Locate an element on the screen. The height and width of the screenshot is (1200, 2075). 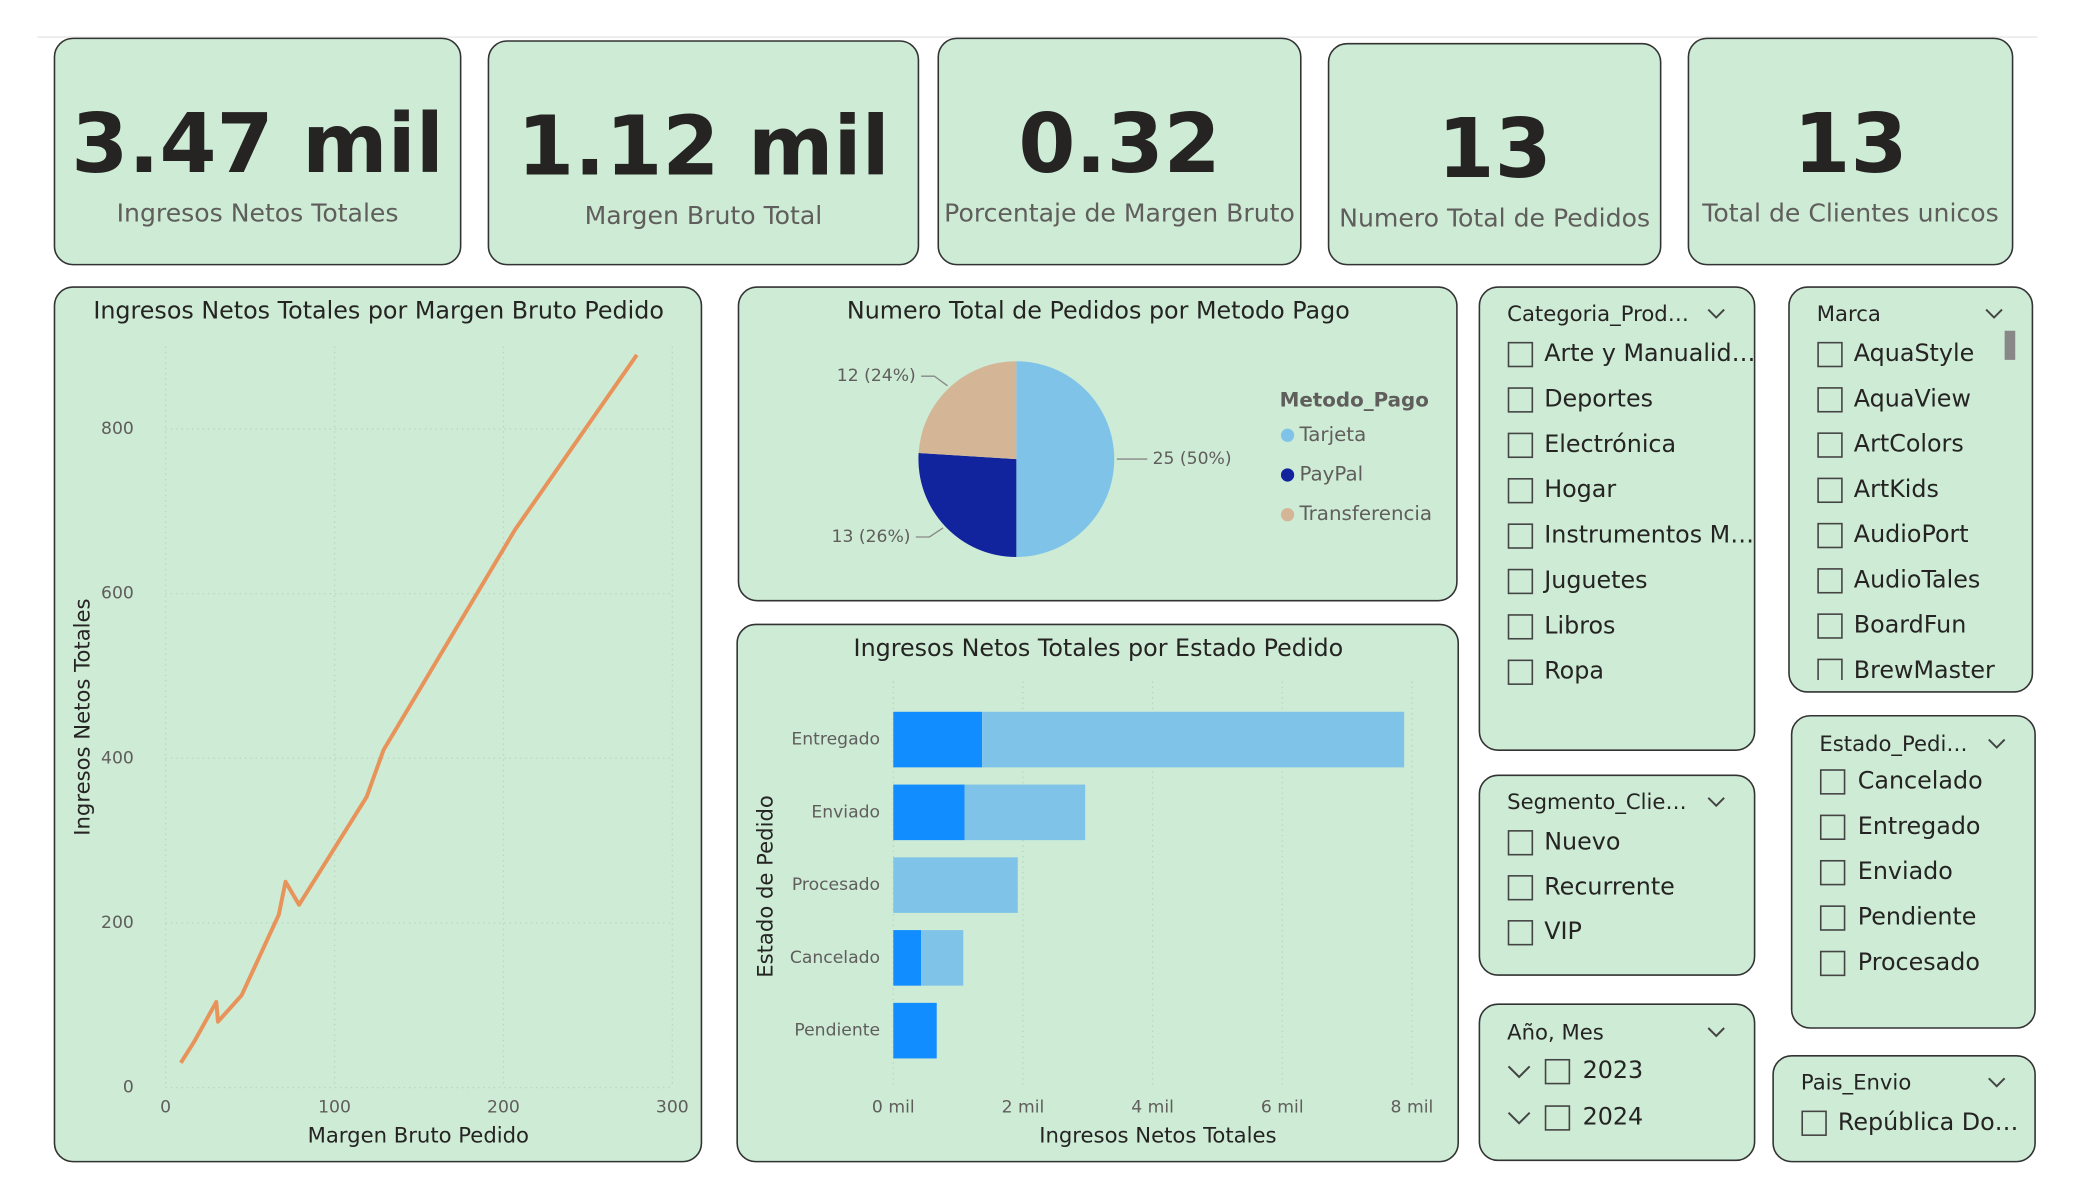
y-tick-label: Cancelado is located at coordinates (835, 958).